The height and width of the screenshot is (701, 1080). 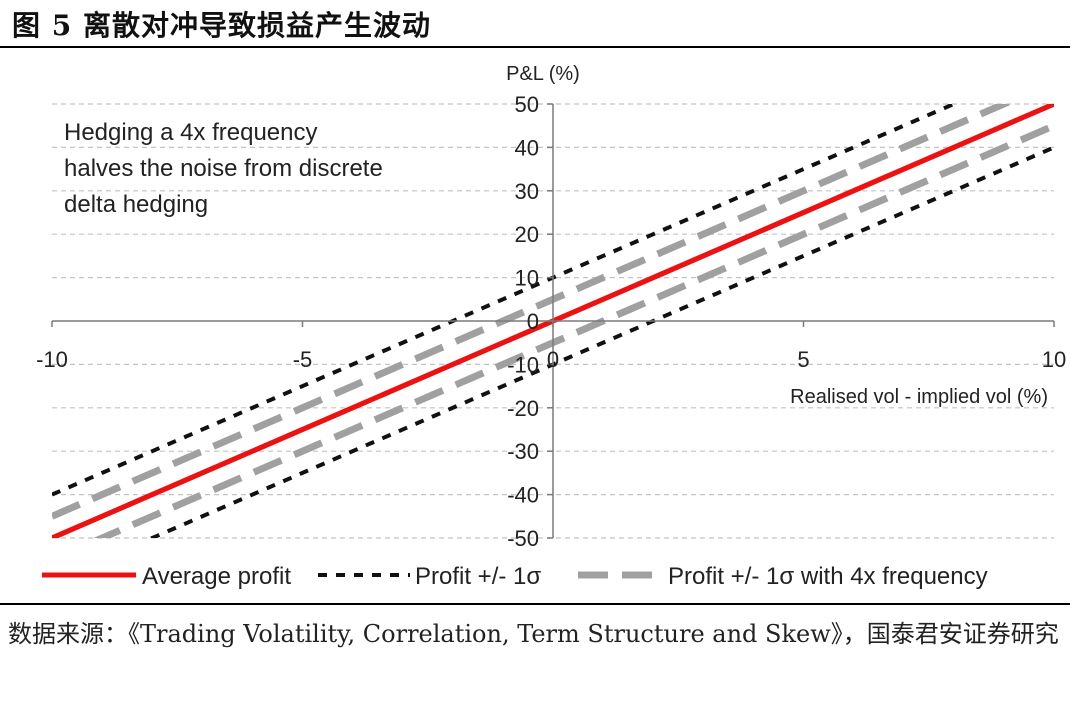 I want to click on annotation-line: halves the noise from discrete, so click(x=223, y=168).